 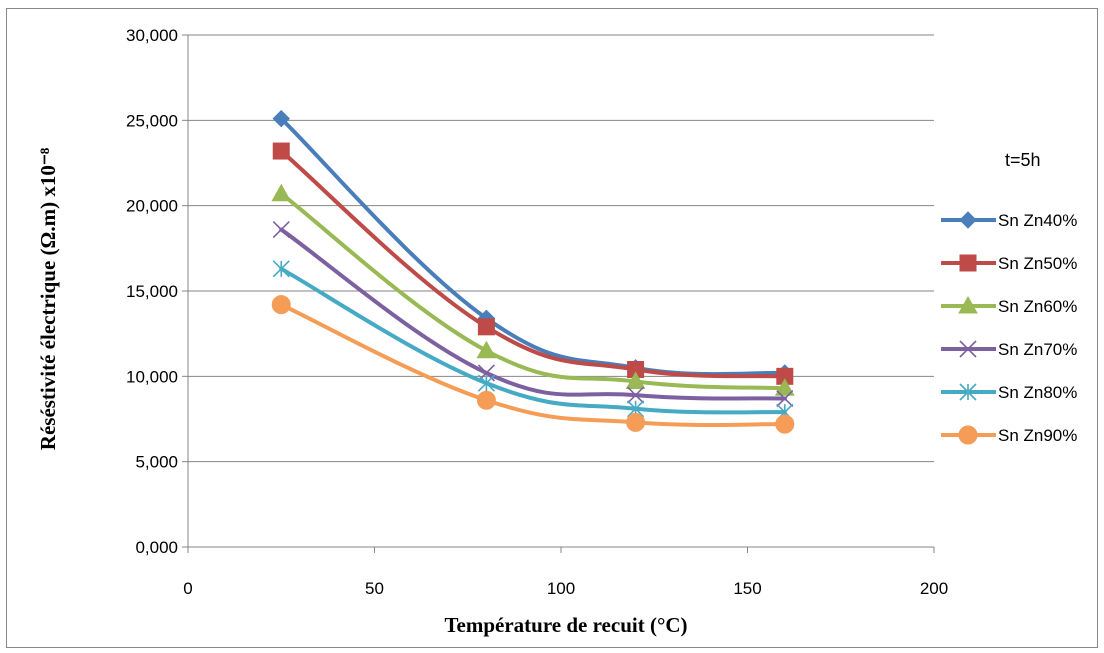 What do you see at coordinates (152, 291) in the screenshot?
I see `y-tick-label: 15,000` at bounding box center [152, 291].